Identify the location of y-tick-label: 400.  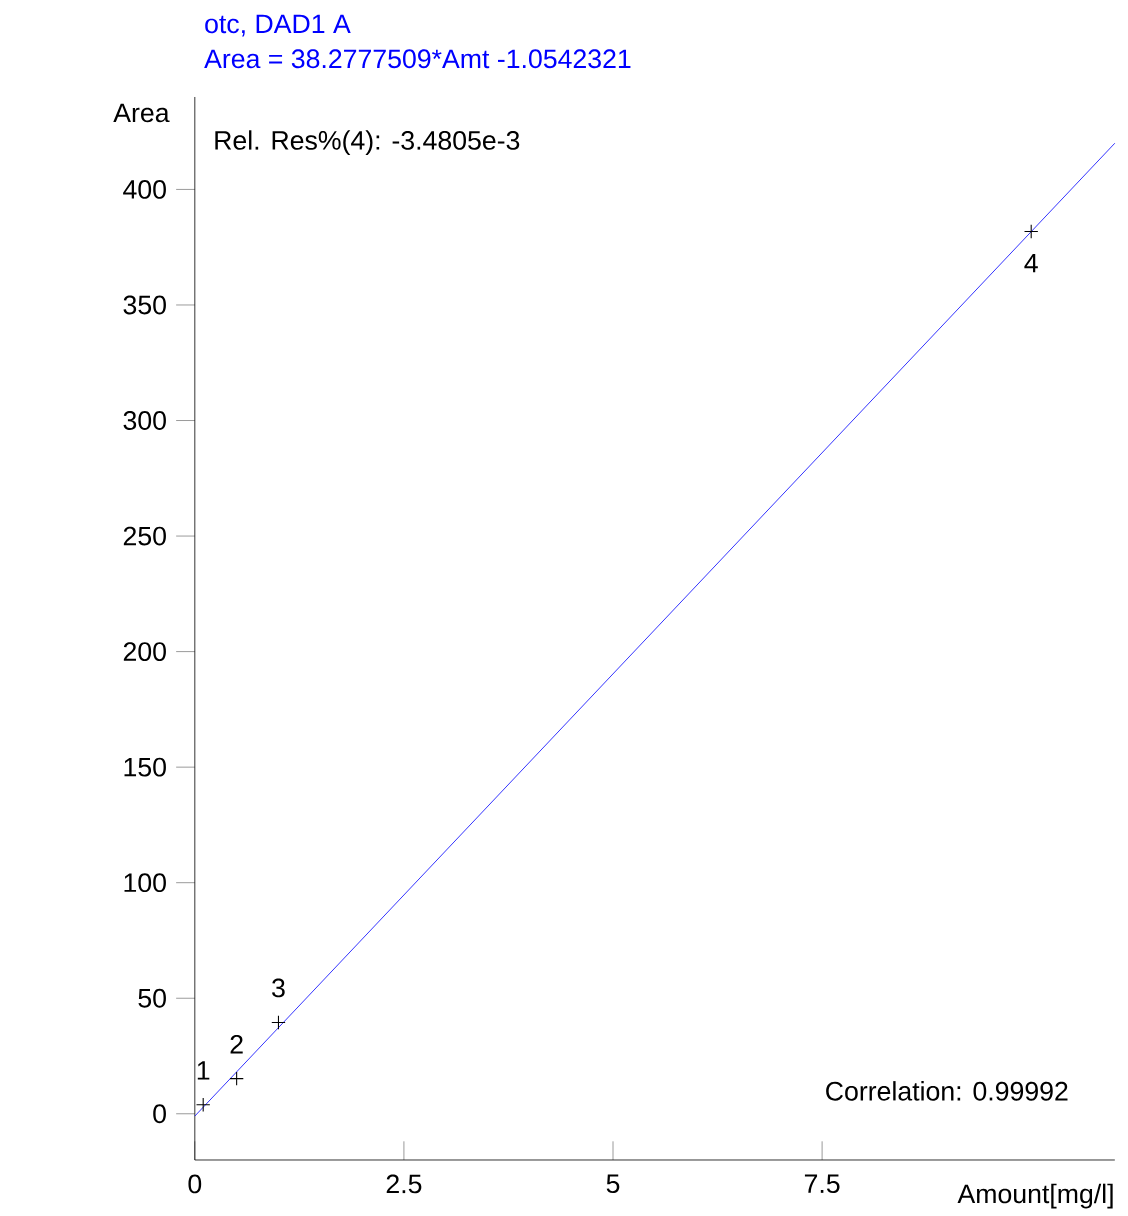
(145, 189).